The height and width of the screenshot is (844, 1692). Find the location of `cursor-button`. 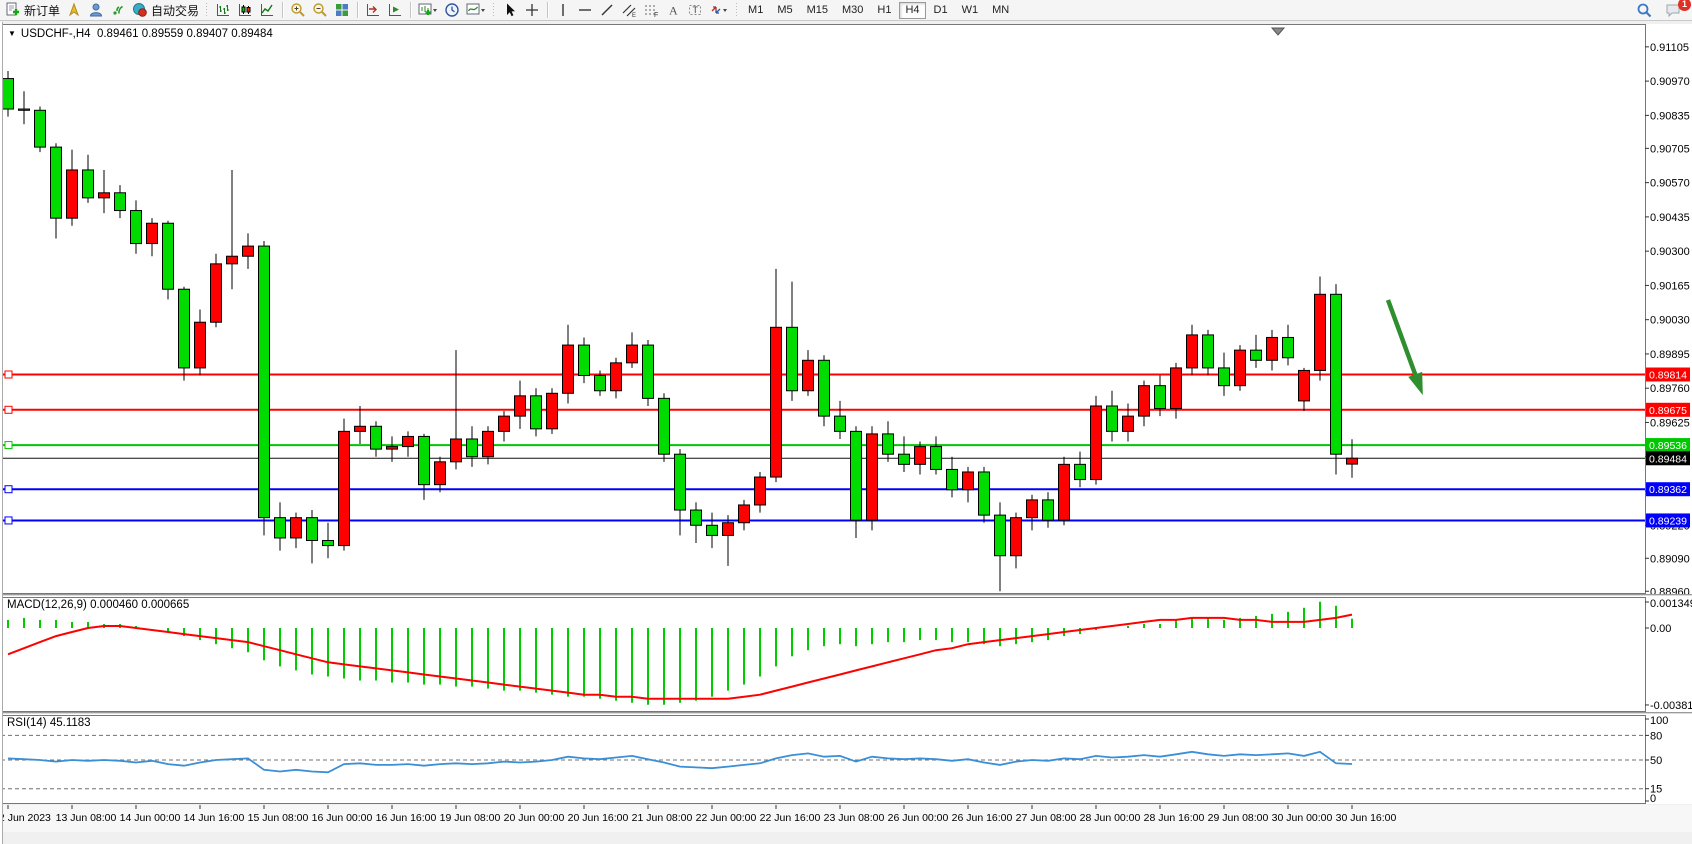

cursor-button is located at coordinates (510, 10).